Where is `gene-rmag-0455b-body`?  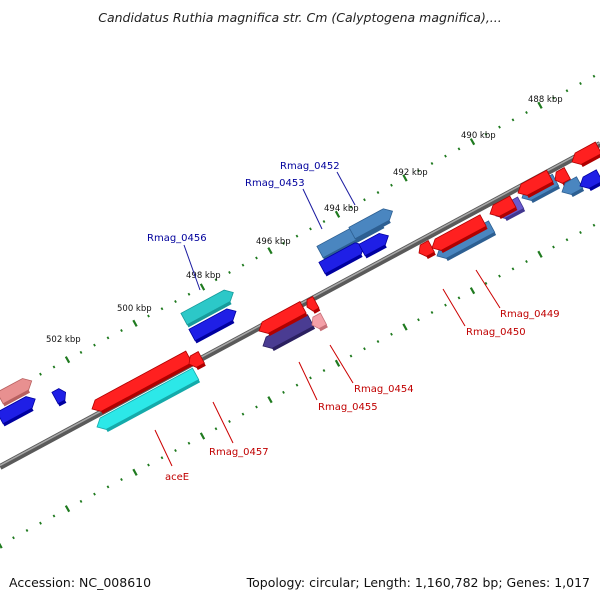
gene-rmag-0455b-body is located at coordinates (282, 317).